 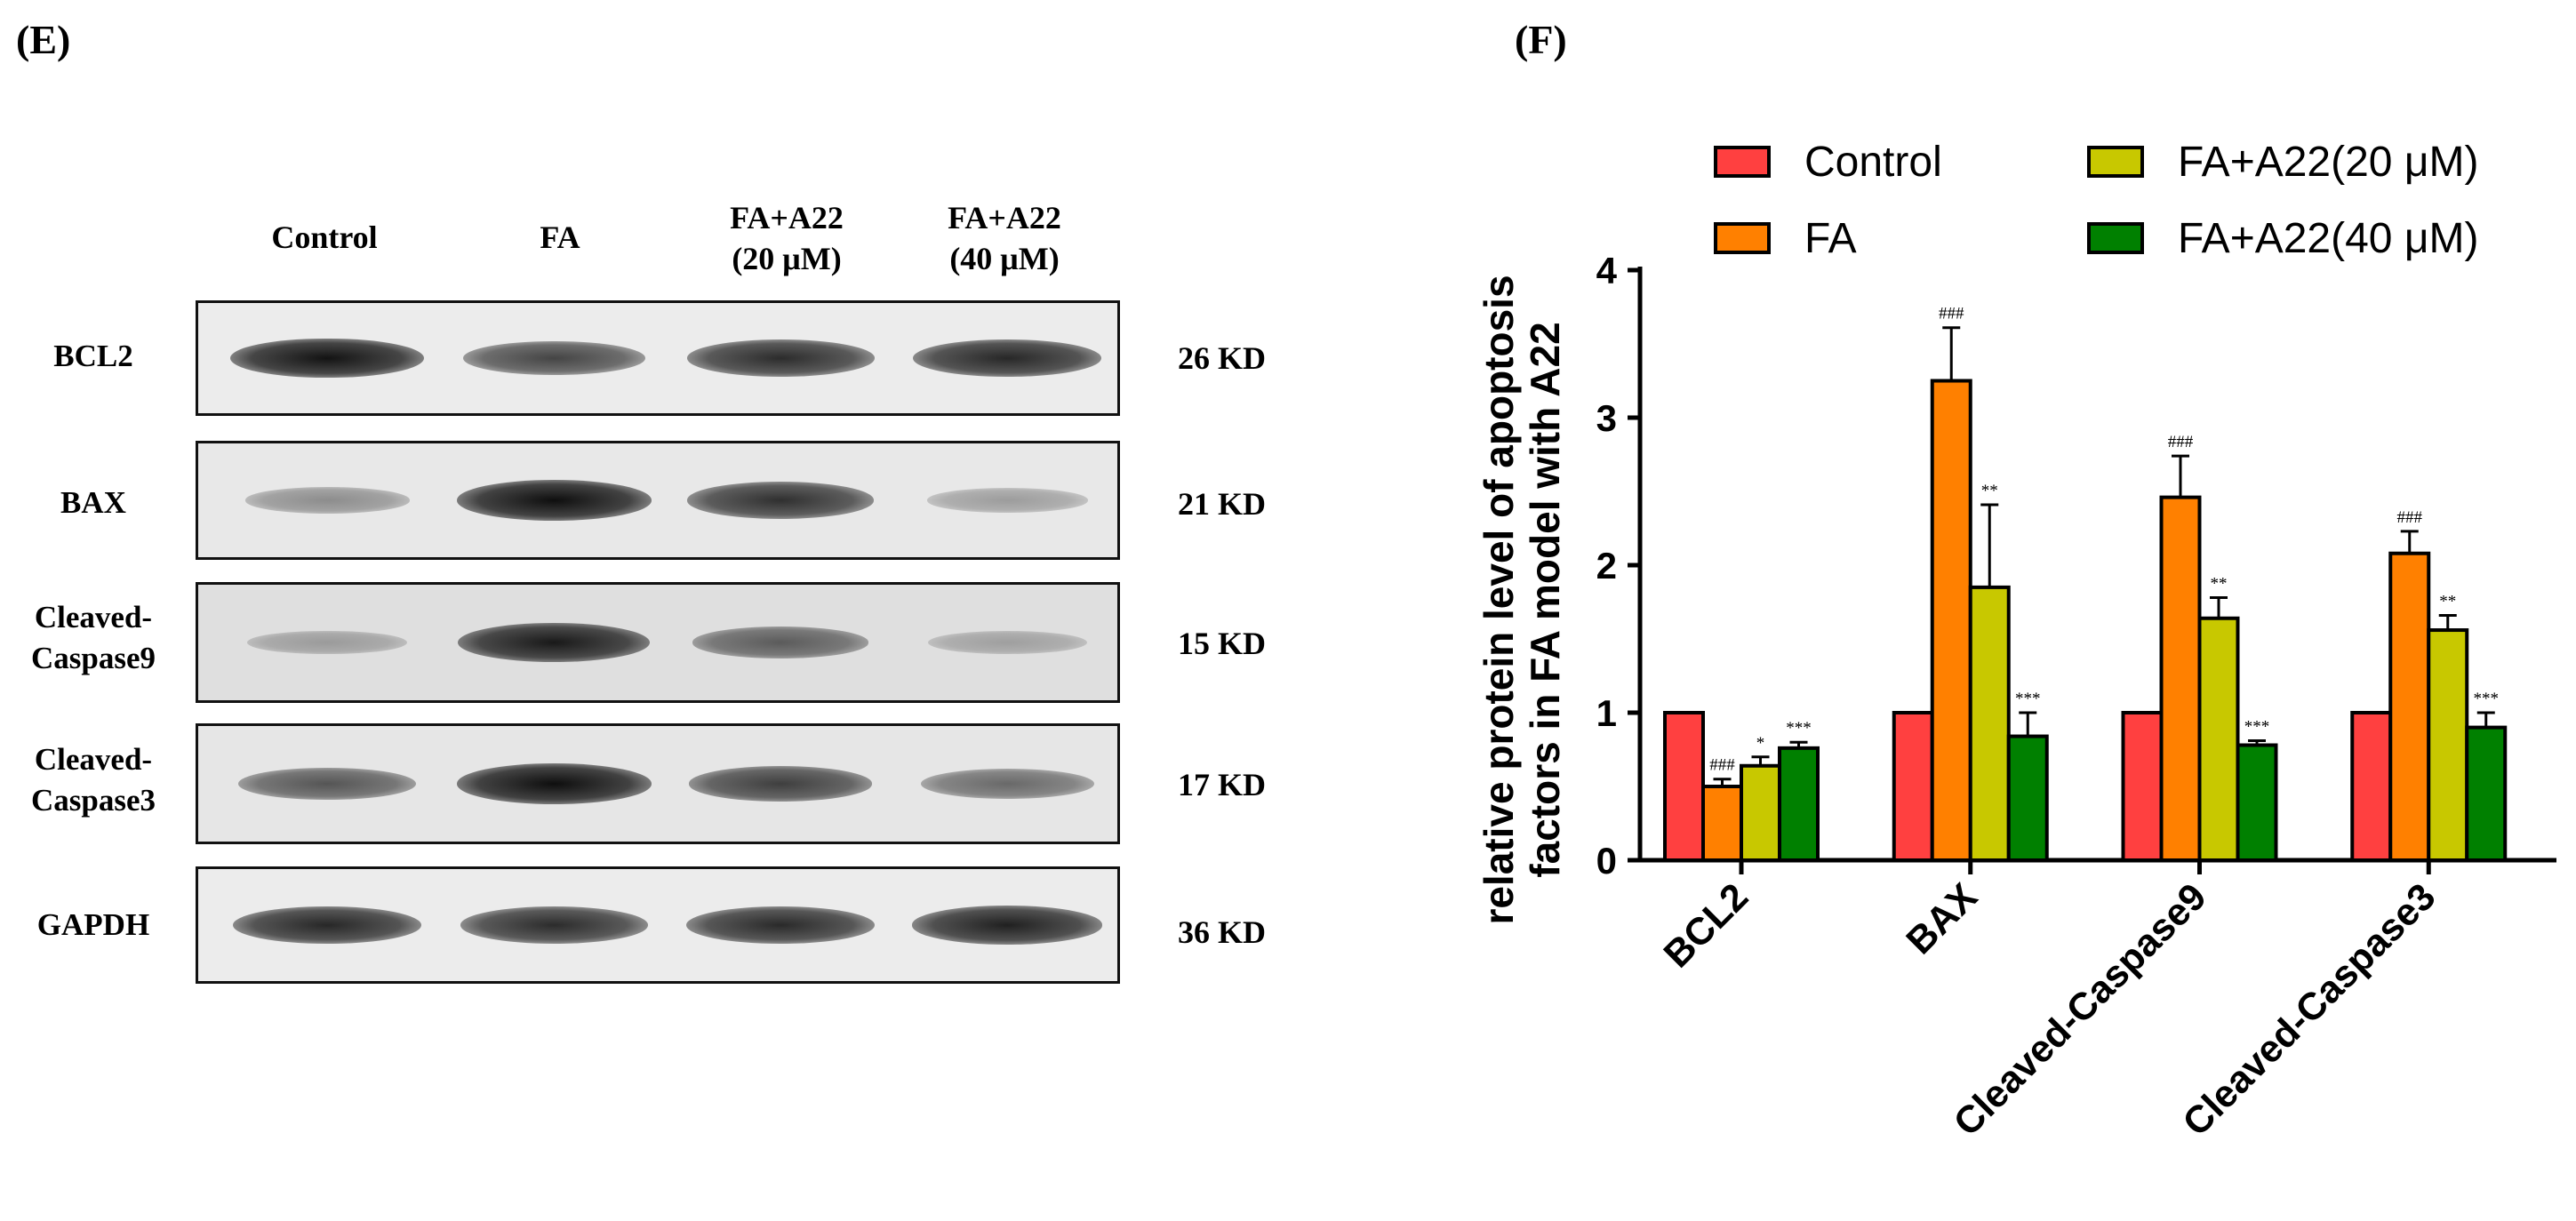 What do you see at coordinates (1873, 163) in the screenshot?
I see `legend-label: Control` at bounding box center [1873, 163].